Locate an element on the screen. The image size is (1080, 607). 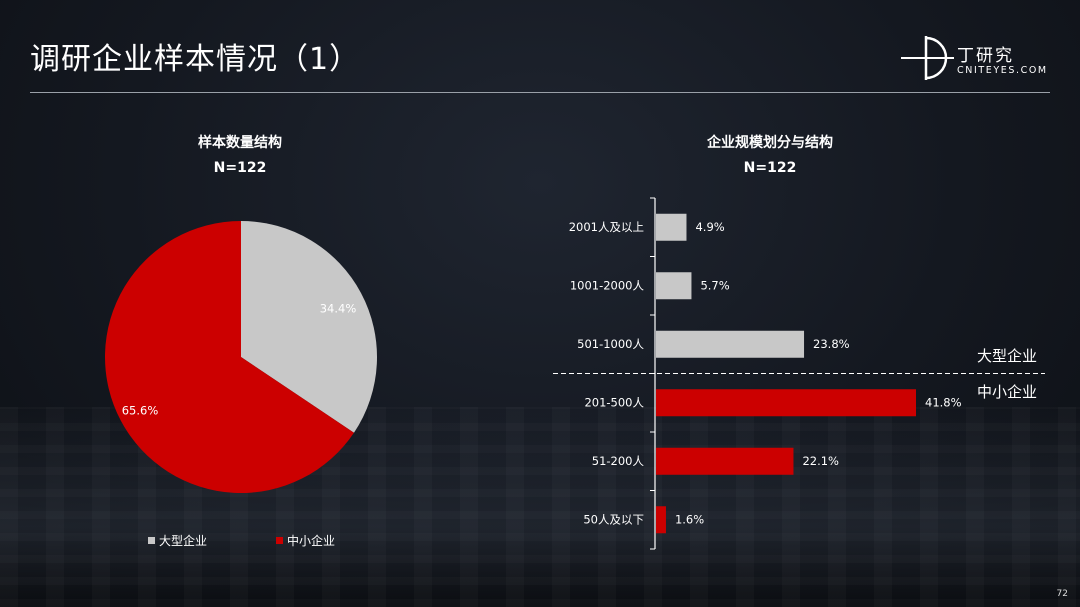
group-label-small: 中小企业 is located at coordinates (1007, 392).